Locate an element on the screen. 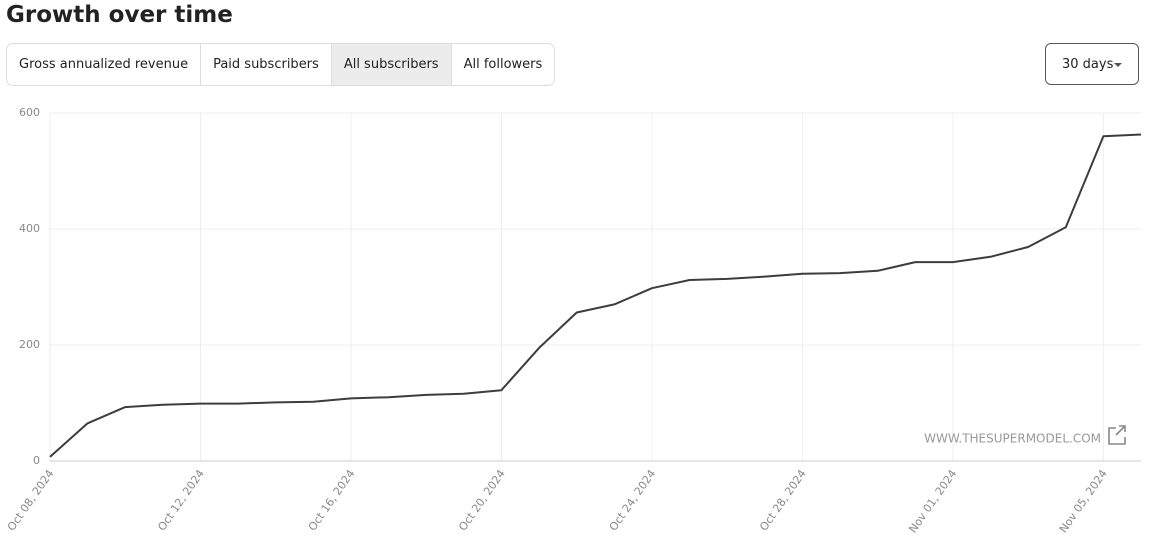 Image resolution: width=1154 pixels, height=554 pixels. tab: Gross annualized revenue is located at coordinates (104, 64).